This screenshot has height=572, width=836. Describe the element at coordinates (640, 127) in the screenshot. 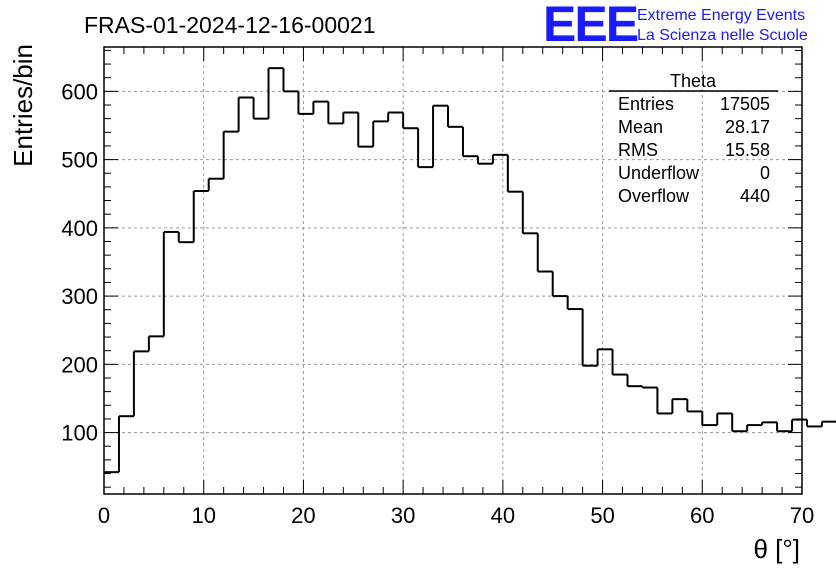

I see `stats-label: Mean` at that location.